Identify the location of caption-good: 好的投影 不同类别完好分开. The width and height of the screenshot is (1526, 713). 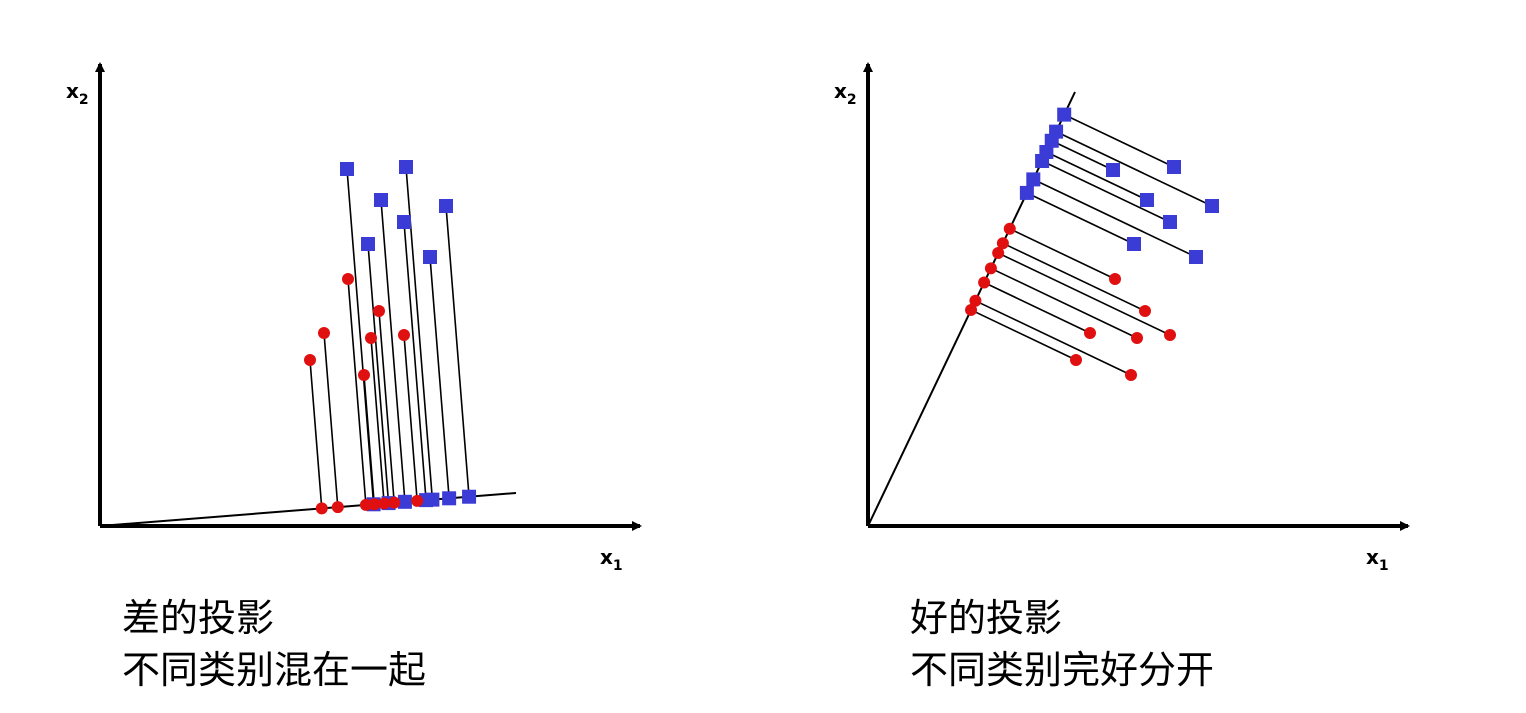
(1062, 644).